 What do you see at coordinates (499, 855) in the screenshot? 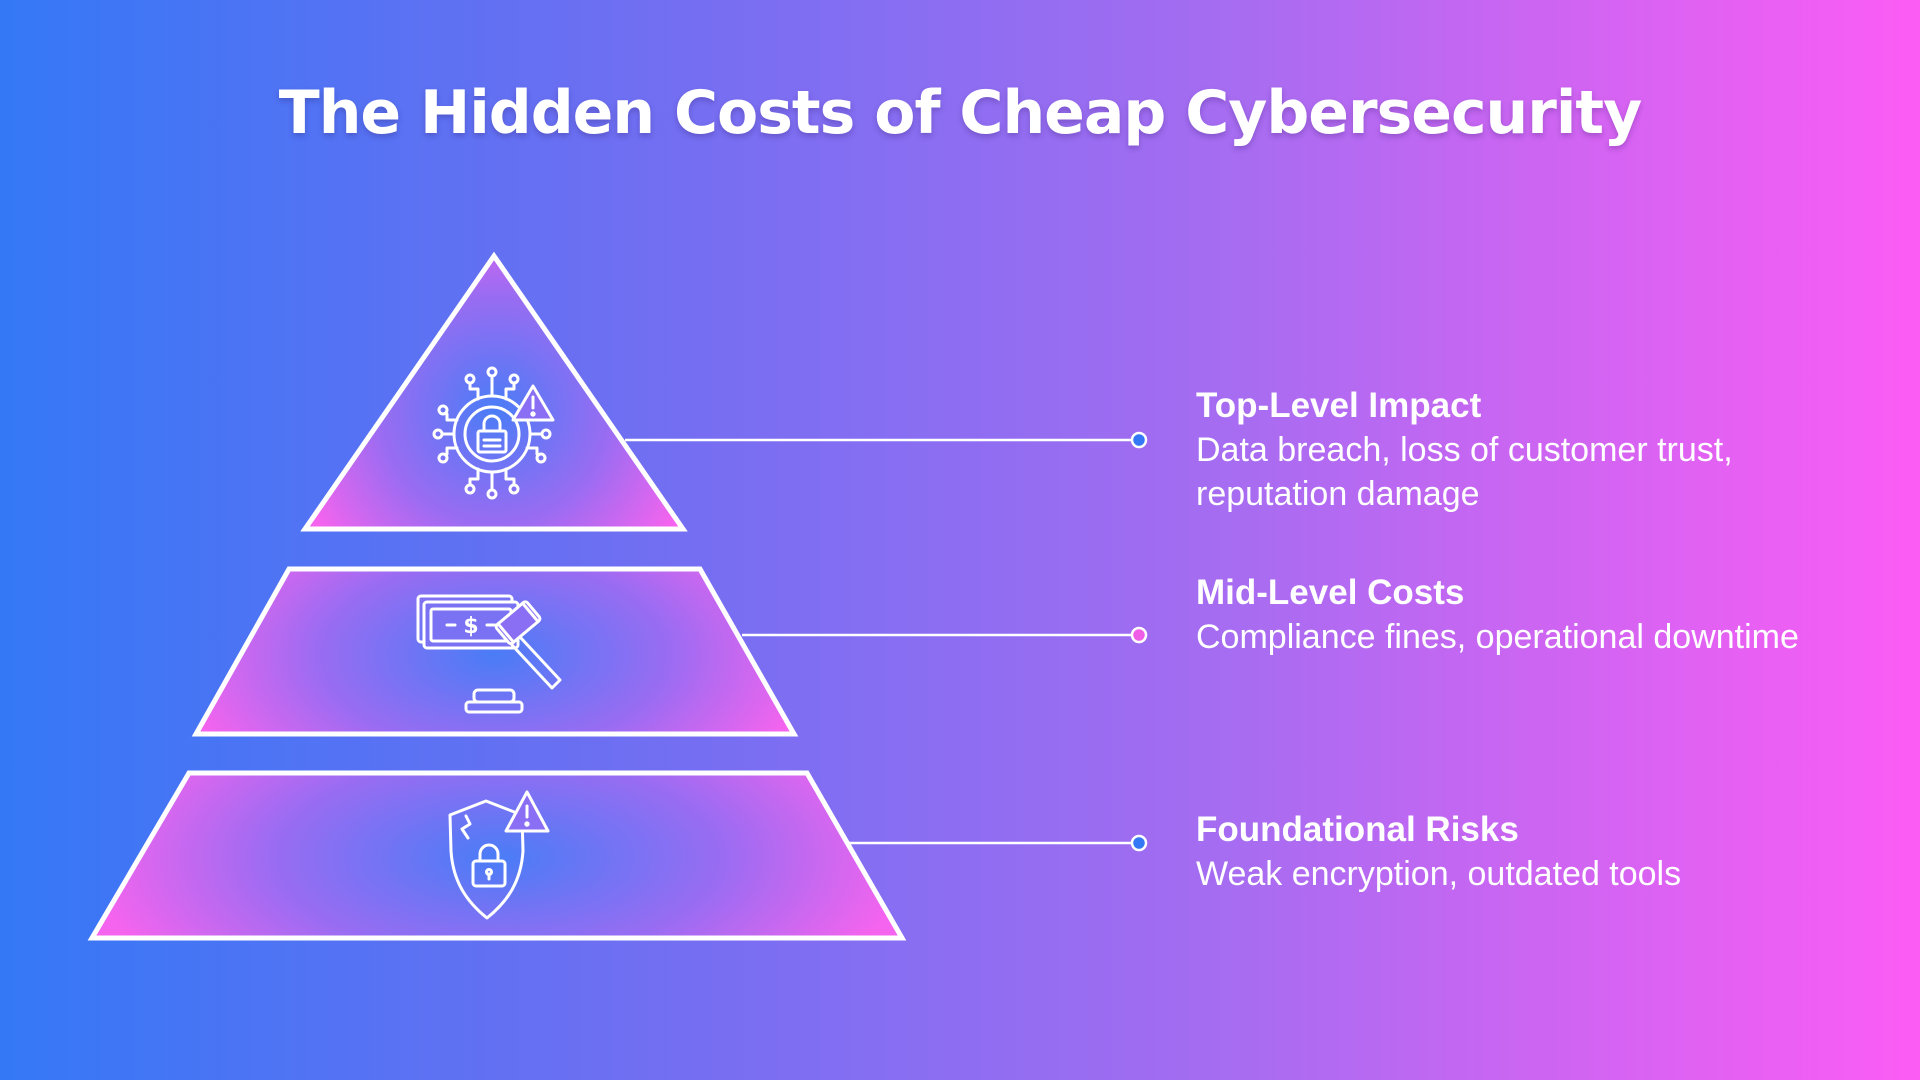
I see `broken-shield-lock-icon` at bounding box center [499, 855].